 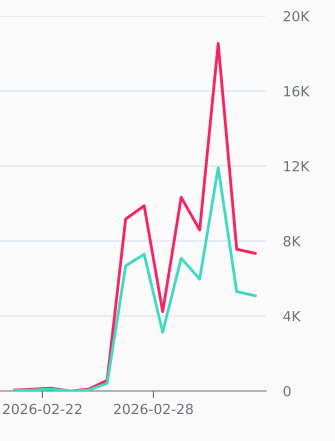 I want to click on x-tick-label: 2026-02-28, so click(x=153, y=409).